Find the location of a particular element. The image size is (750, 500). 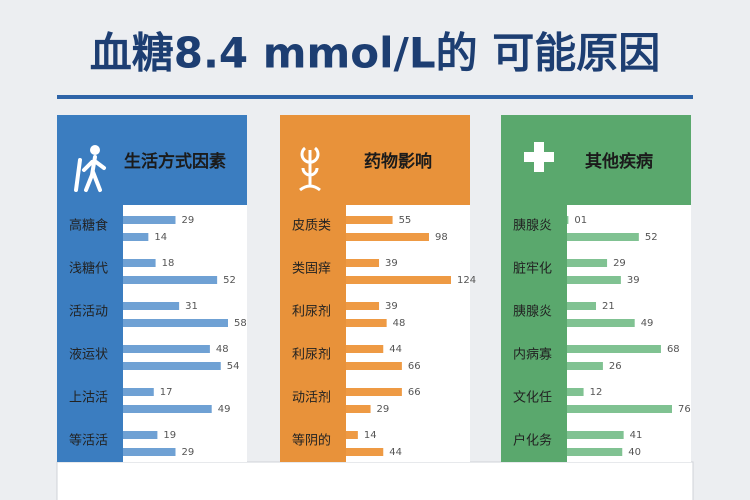

value-label: 48 is located at coordinates (222, 349).